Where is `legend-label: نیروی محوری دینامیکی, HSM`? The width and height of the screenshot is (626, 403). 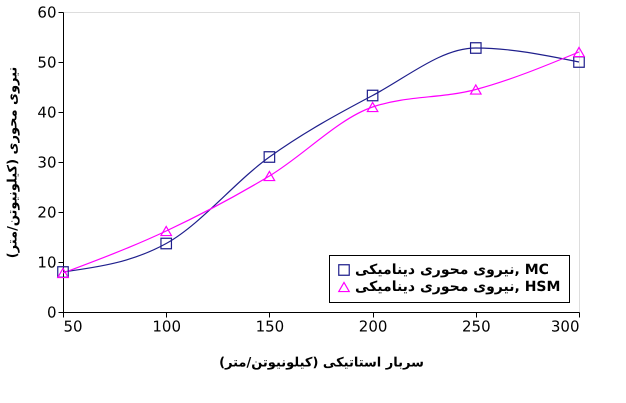 legend-label: نیروی محوری دینامیکی, HSM is located at coordinates (457, 287).